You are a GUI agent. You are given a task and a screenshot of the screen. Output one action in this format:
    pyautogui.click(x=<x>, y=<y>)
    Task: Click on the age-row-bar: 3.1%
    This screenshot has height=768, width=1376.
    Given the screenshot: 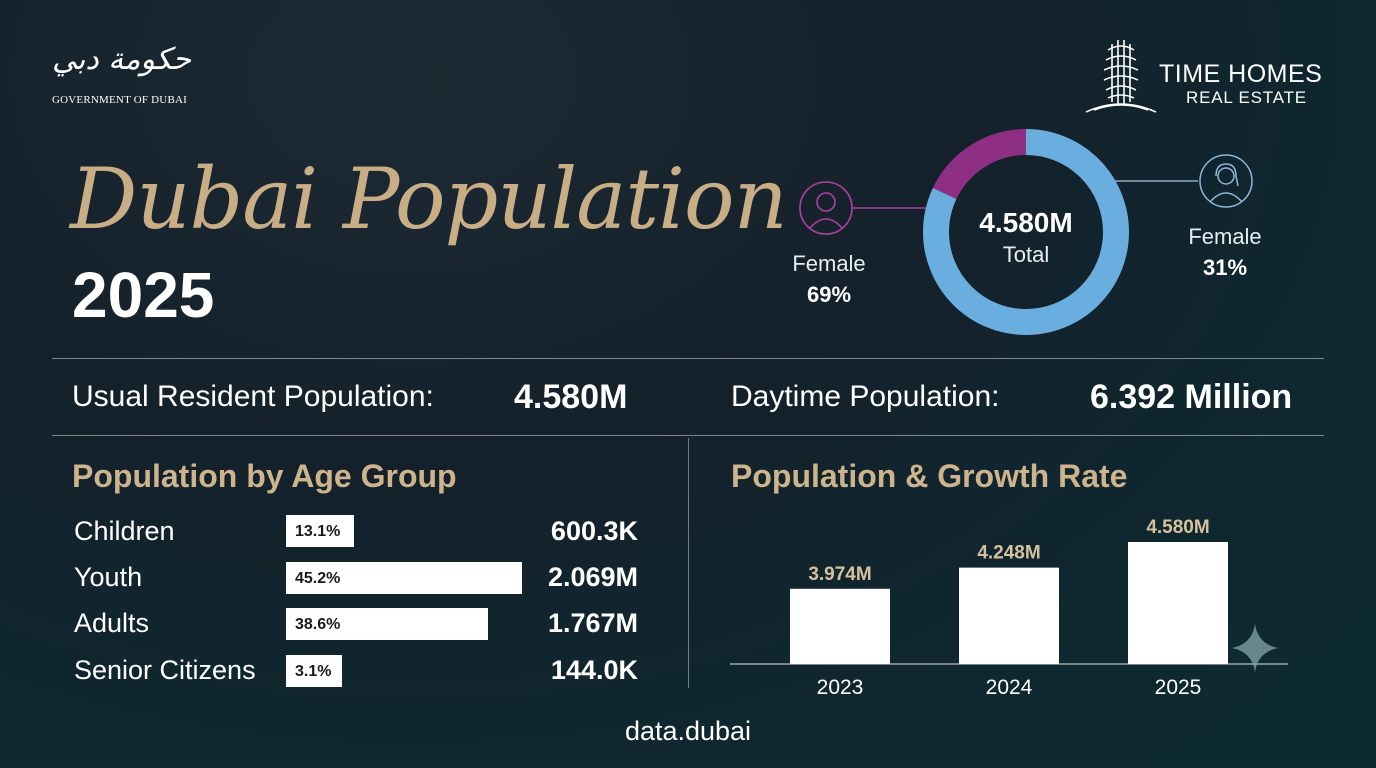 What is the action you would take?
    pyautogui.click(x=314, y=671)
    